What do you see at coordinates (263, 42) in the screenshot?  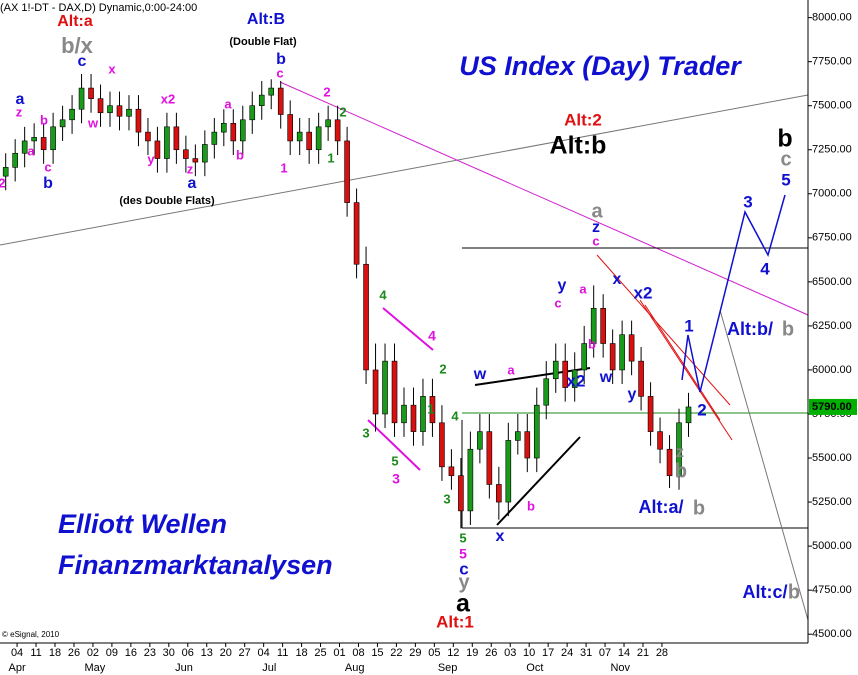 I see `wave-label: (Double Flat)` at bounding box center [263, 42].